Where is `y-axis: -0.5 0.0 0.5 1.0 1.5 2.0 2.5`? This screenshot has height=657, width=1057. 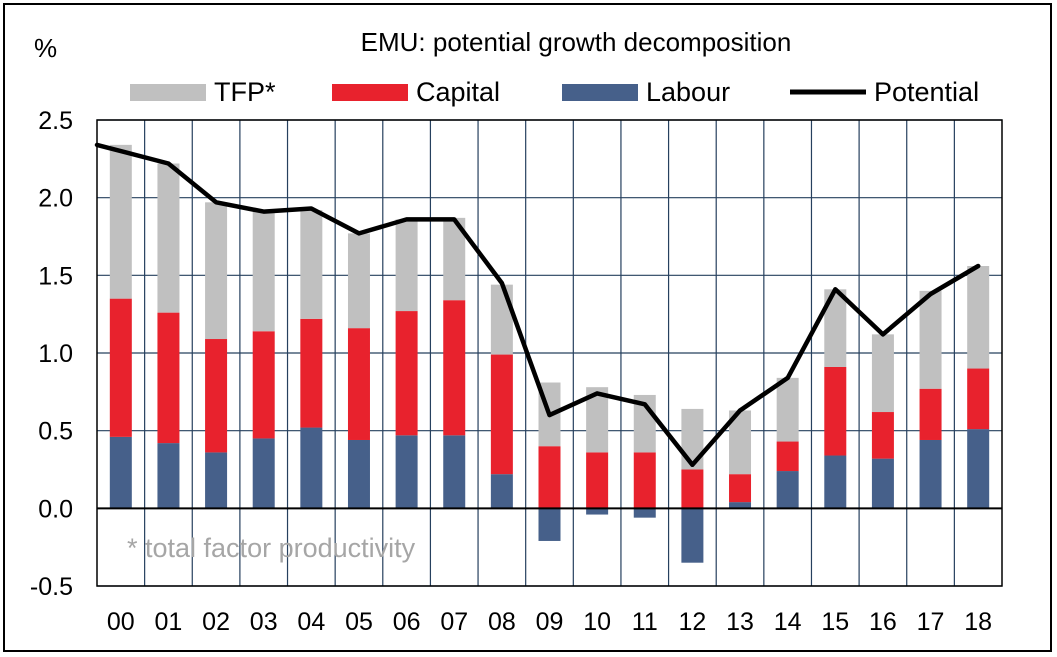 y-axis: -0.5 0.0 0.5 1.0 1.5 2.0 2.5 is located at coordinates (51, 354).